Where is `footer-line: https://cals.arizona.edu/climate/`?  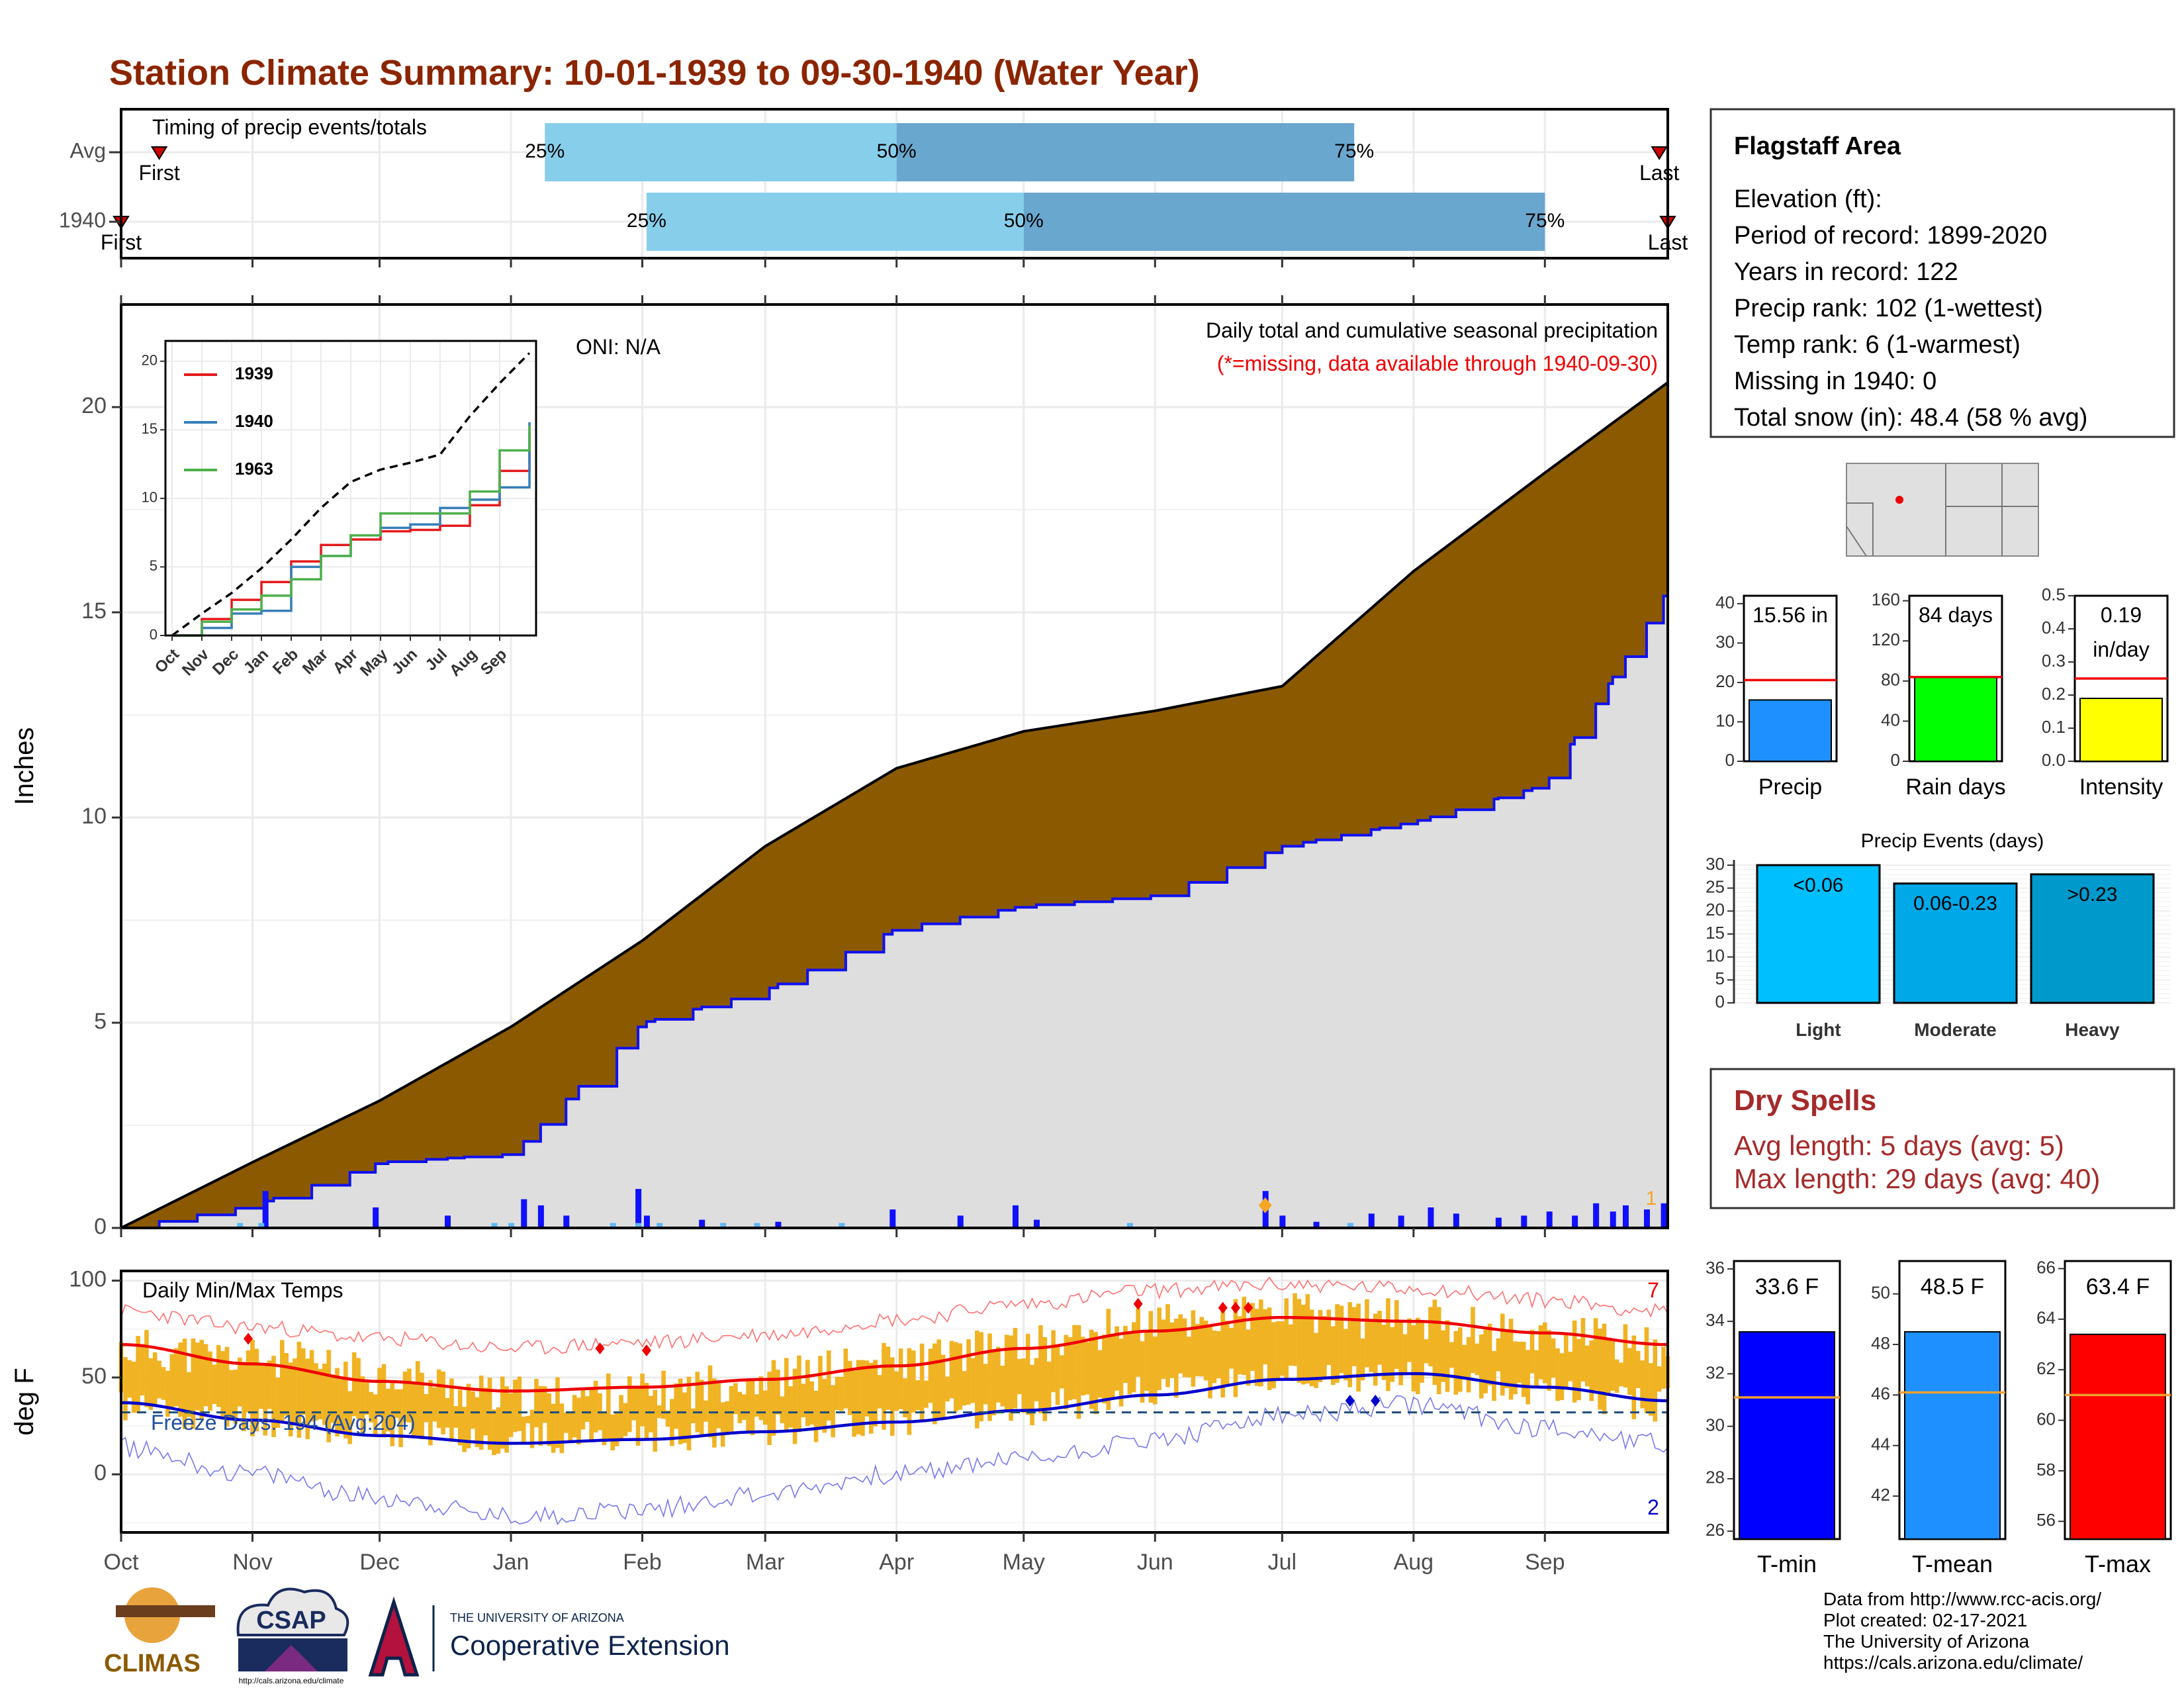 footer-line: https://cals.arizona.edu/climate/ is located at coordinates (1953, 1662).